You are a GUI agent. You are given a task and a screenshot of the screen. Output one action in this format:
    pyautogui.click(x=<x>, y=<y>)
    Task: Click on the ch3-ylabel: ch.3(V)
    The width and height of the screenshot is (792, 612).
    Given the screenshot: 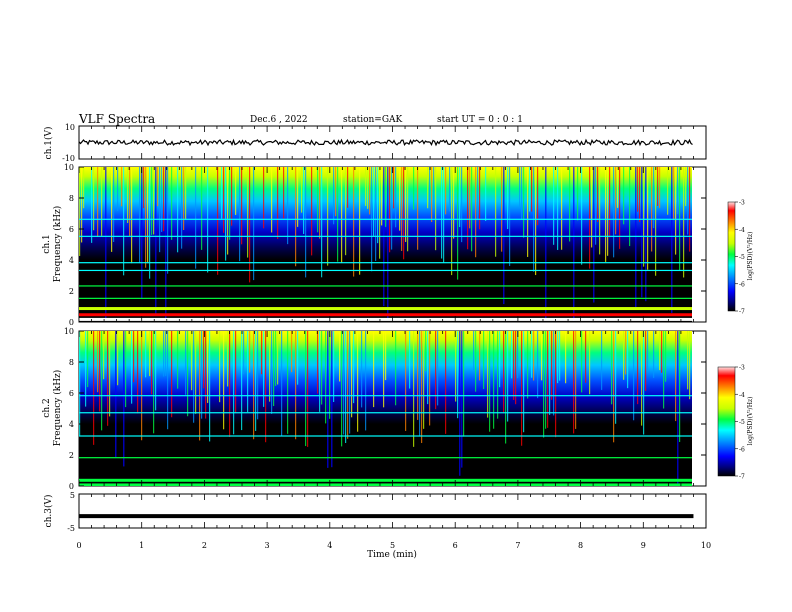 What is the action you would take?
    pyautogui.click(x=48, y=511)
    